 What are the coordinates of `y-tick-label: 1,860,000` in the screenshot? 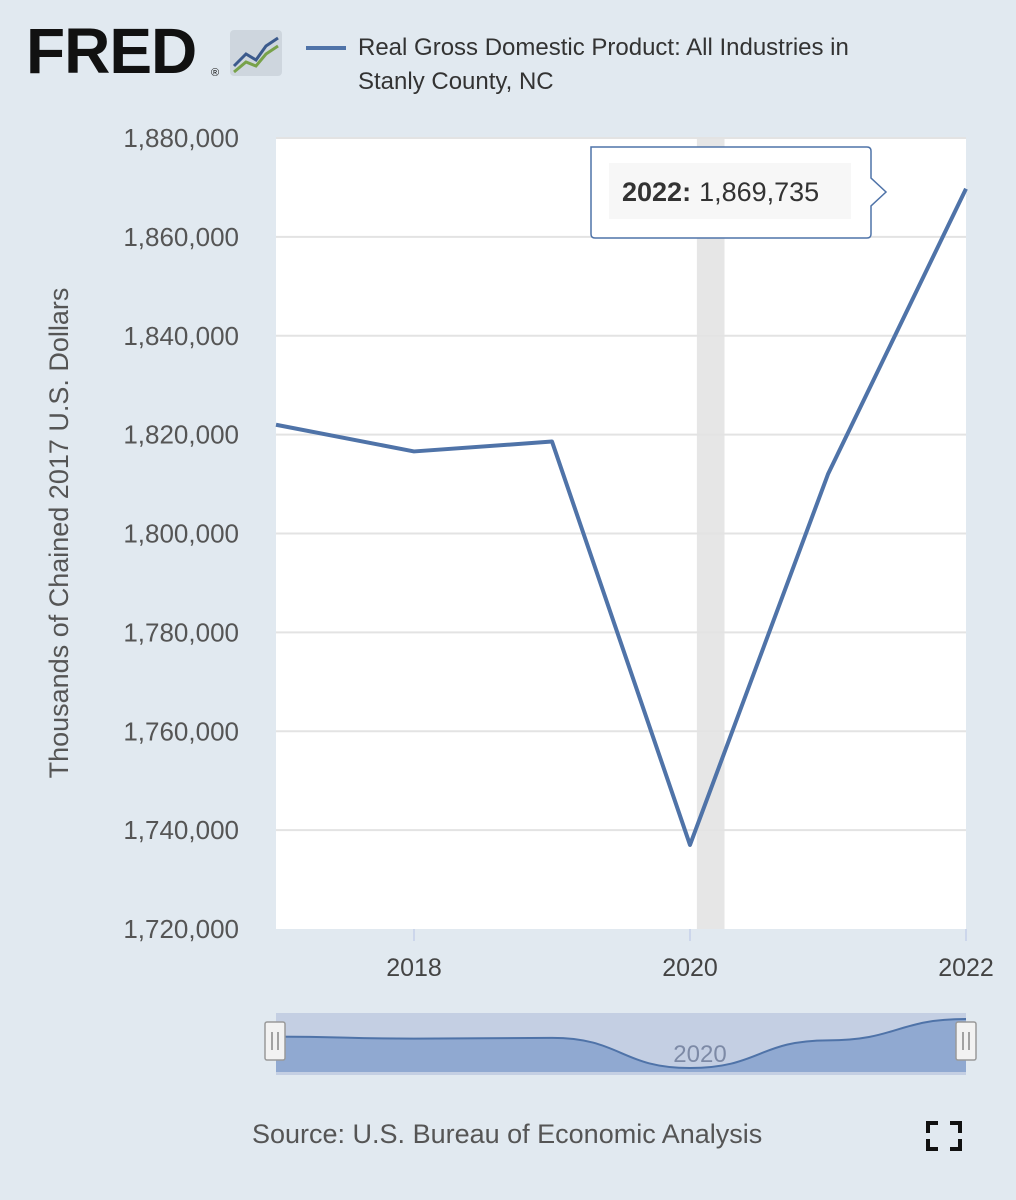 It's located at (181, 237).